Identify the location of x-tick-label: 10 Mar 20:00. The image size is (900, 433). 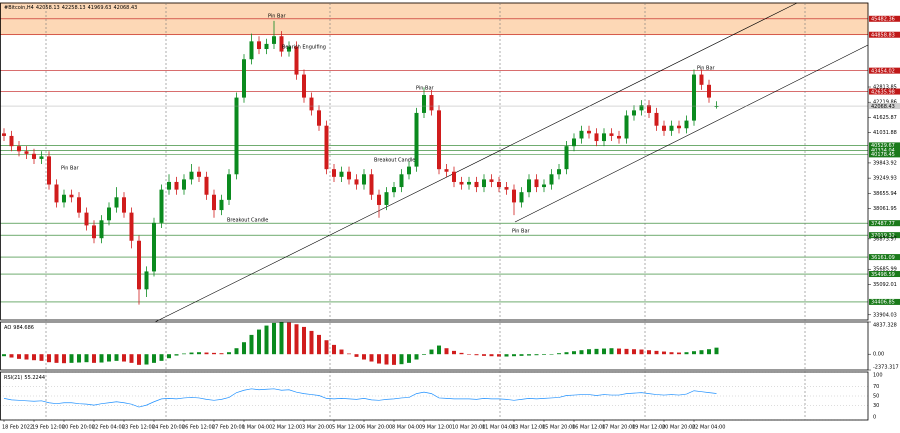
(468, 428).